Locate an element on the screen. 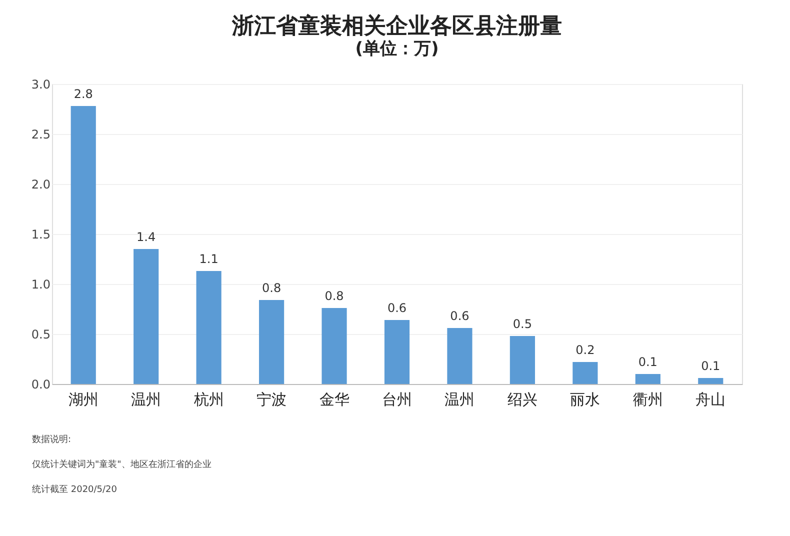 The image size is (790, 536). y-tick-label: 0.5 is located at coordinates (40, 335).